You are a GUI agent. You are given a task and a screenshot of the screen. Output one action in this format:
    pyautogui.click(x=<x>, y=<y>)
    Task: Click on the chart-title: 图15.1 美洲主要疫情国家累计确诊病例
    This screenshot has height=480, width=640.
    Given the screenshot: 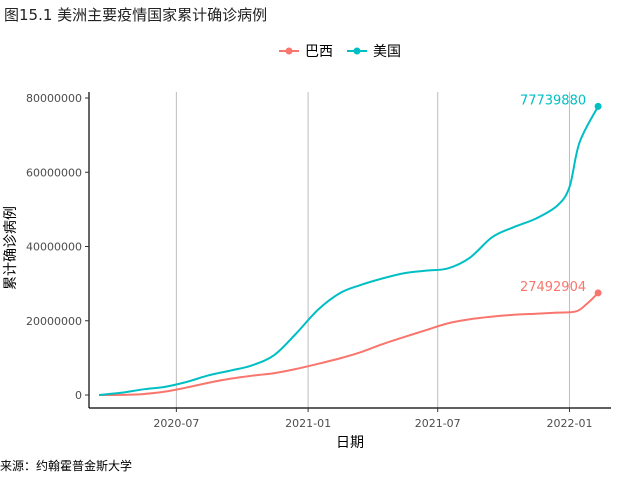 What is the action you would take?
    pyautogui.click(x=135, y=15)
    